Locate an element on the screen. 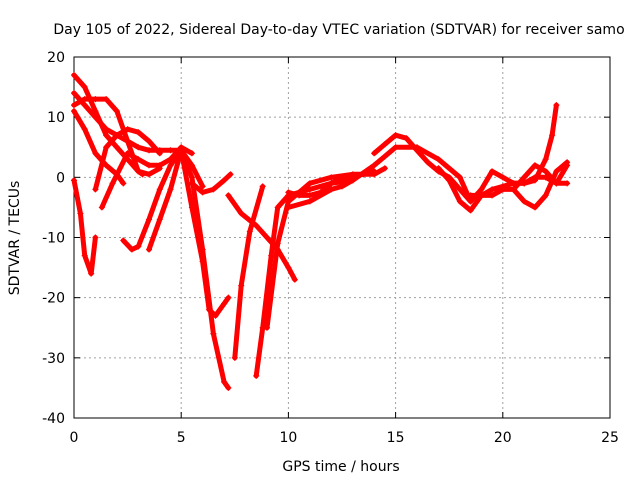  y-tick-label: -20 is located at coordinates (53, 299).